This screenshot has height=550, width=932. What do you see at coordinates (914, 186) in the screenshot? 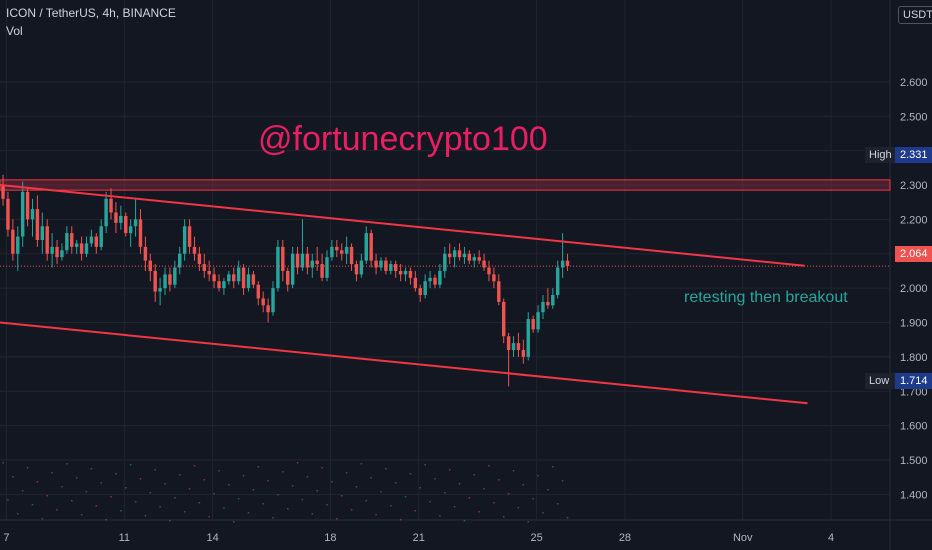
I see `y-tick-label: 2.300` at bounding box center [914, 186].